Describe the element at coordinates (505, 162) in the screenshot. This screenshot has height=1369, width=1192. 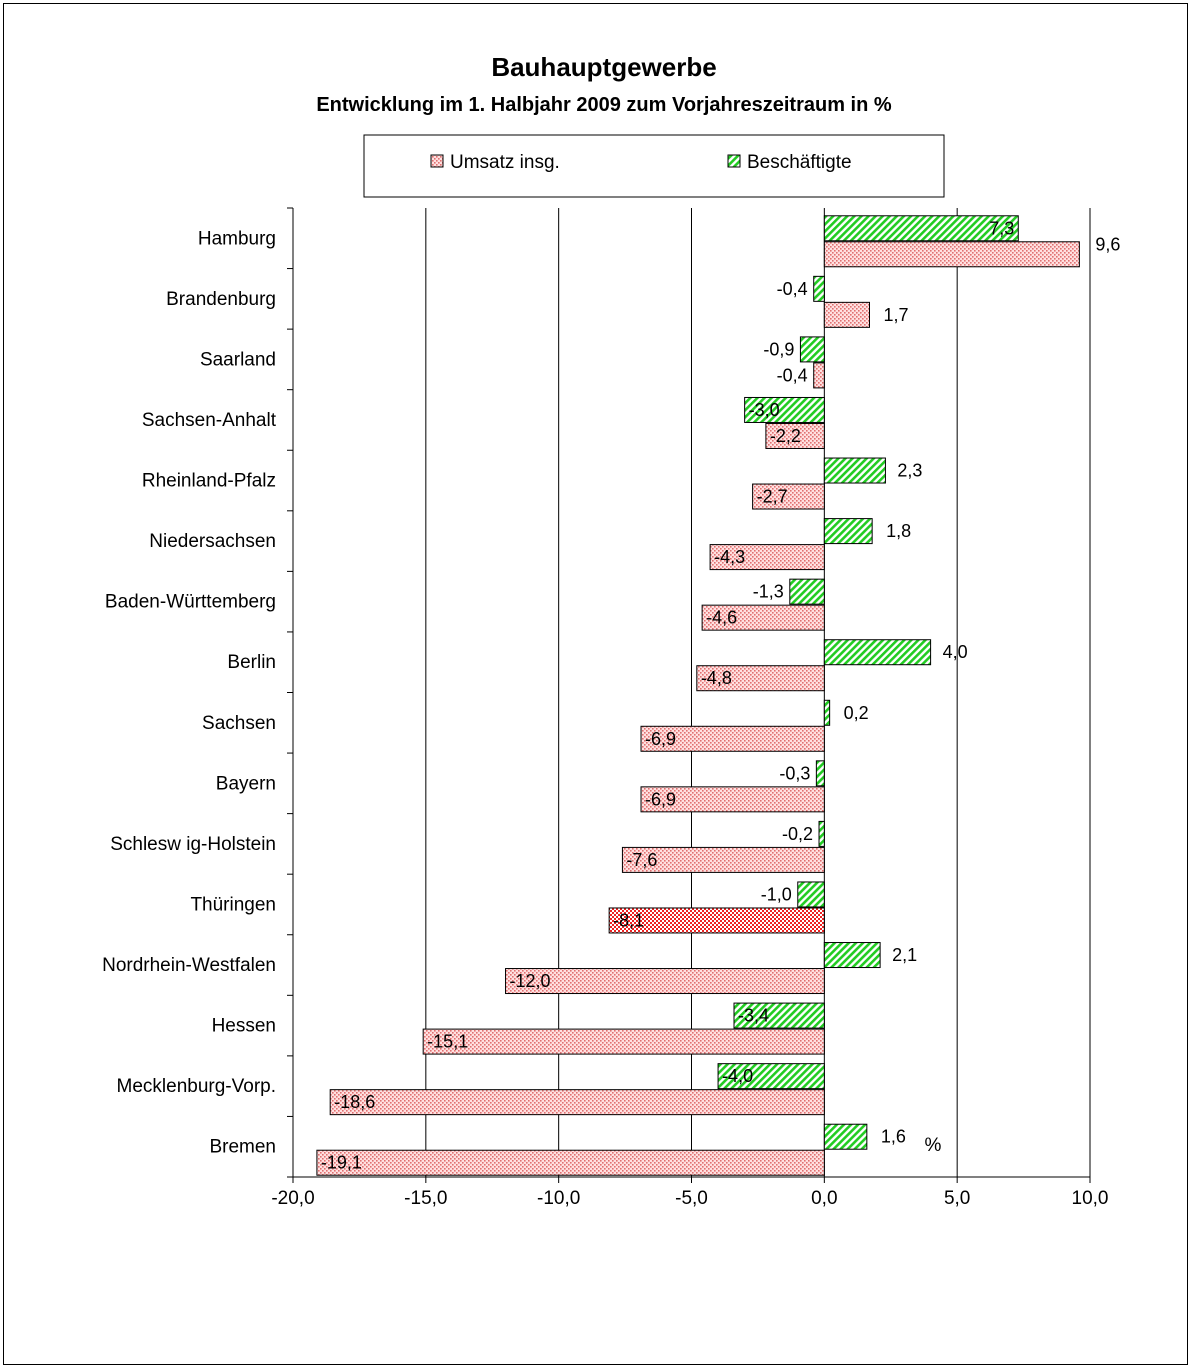
I see `legend-label-umsatz: Umsatz insg.` at that location.